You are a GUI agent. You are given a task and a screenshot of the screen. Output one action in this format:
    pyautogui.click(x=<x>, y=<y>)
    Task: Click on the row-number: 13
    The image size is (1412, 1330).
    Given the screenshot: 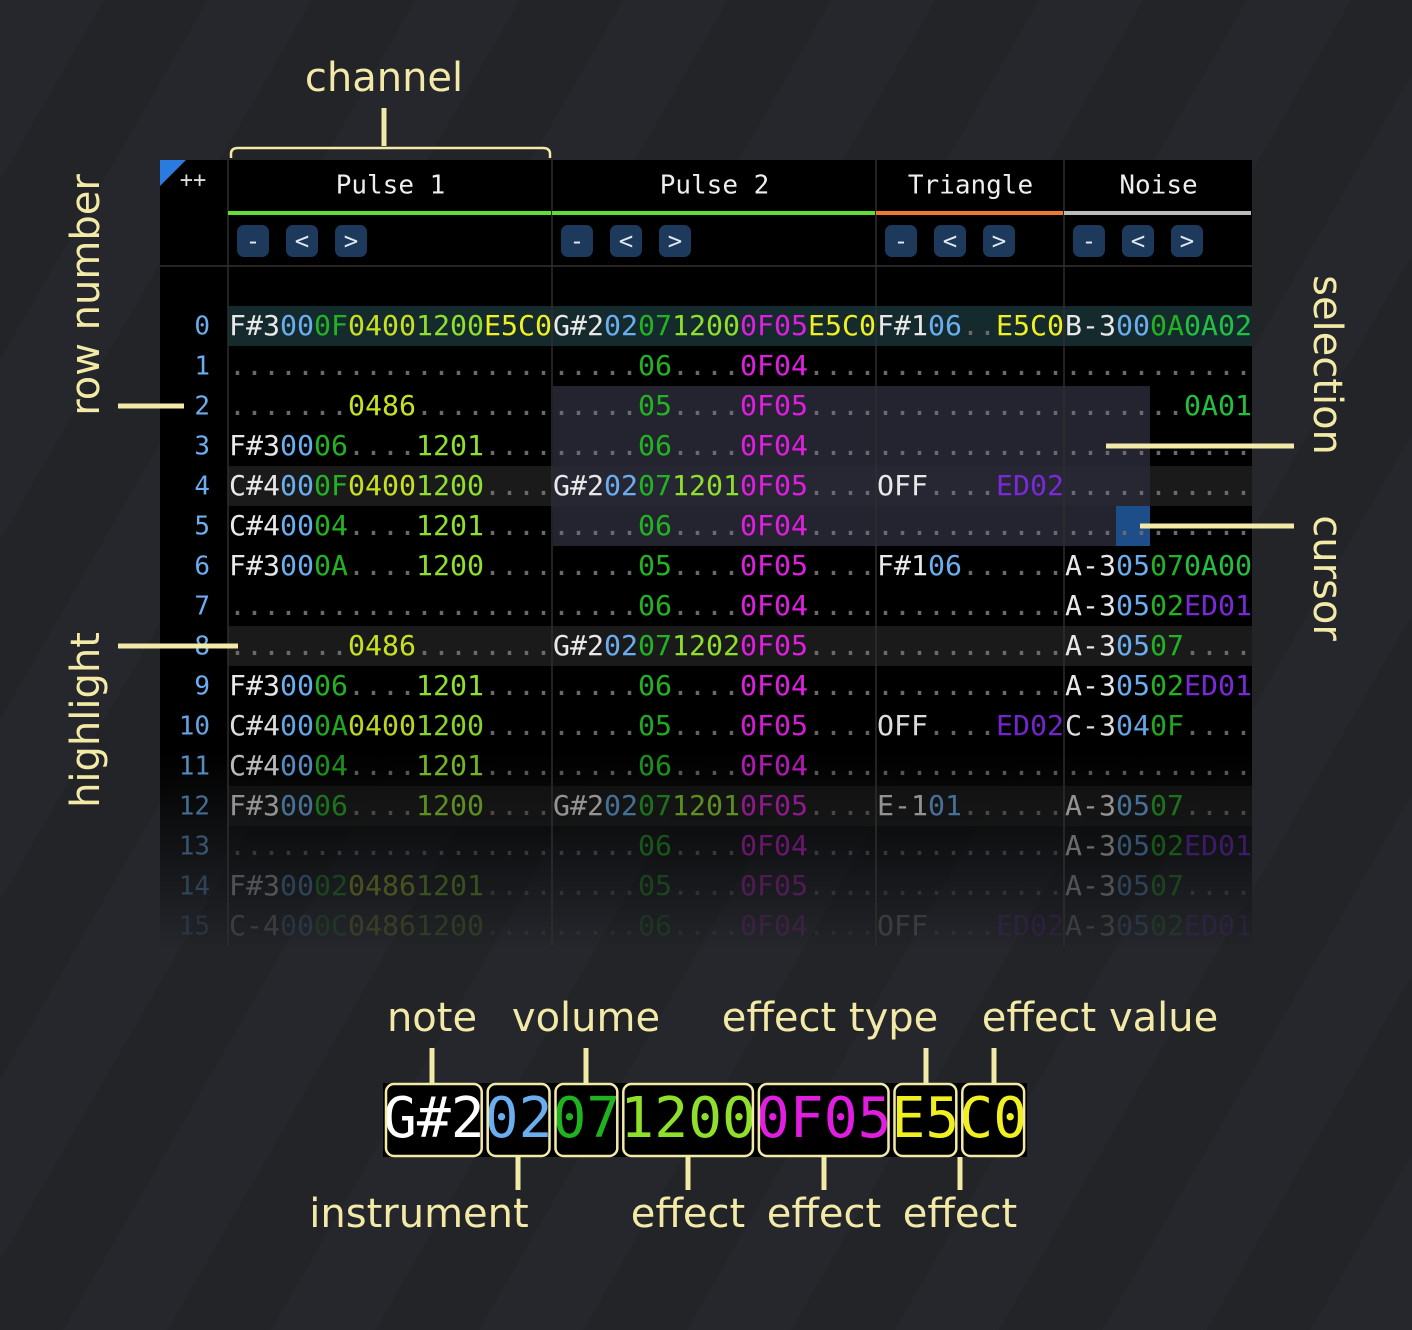 What is the action you would take?
    pyautogui.click(x=194, y=847)
    